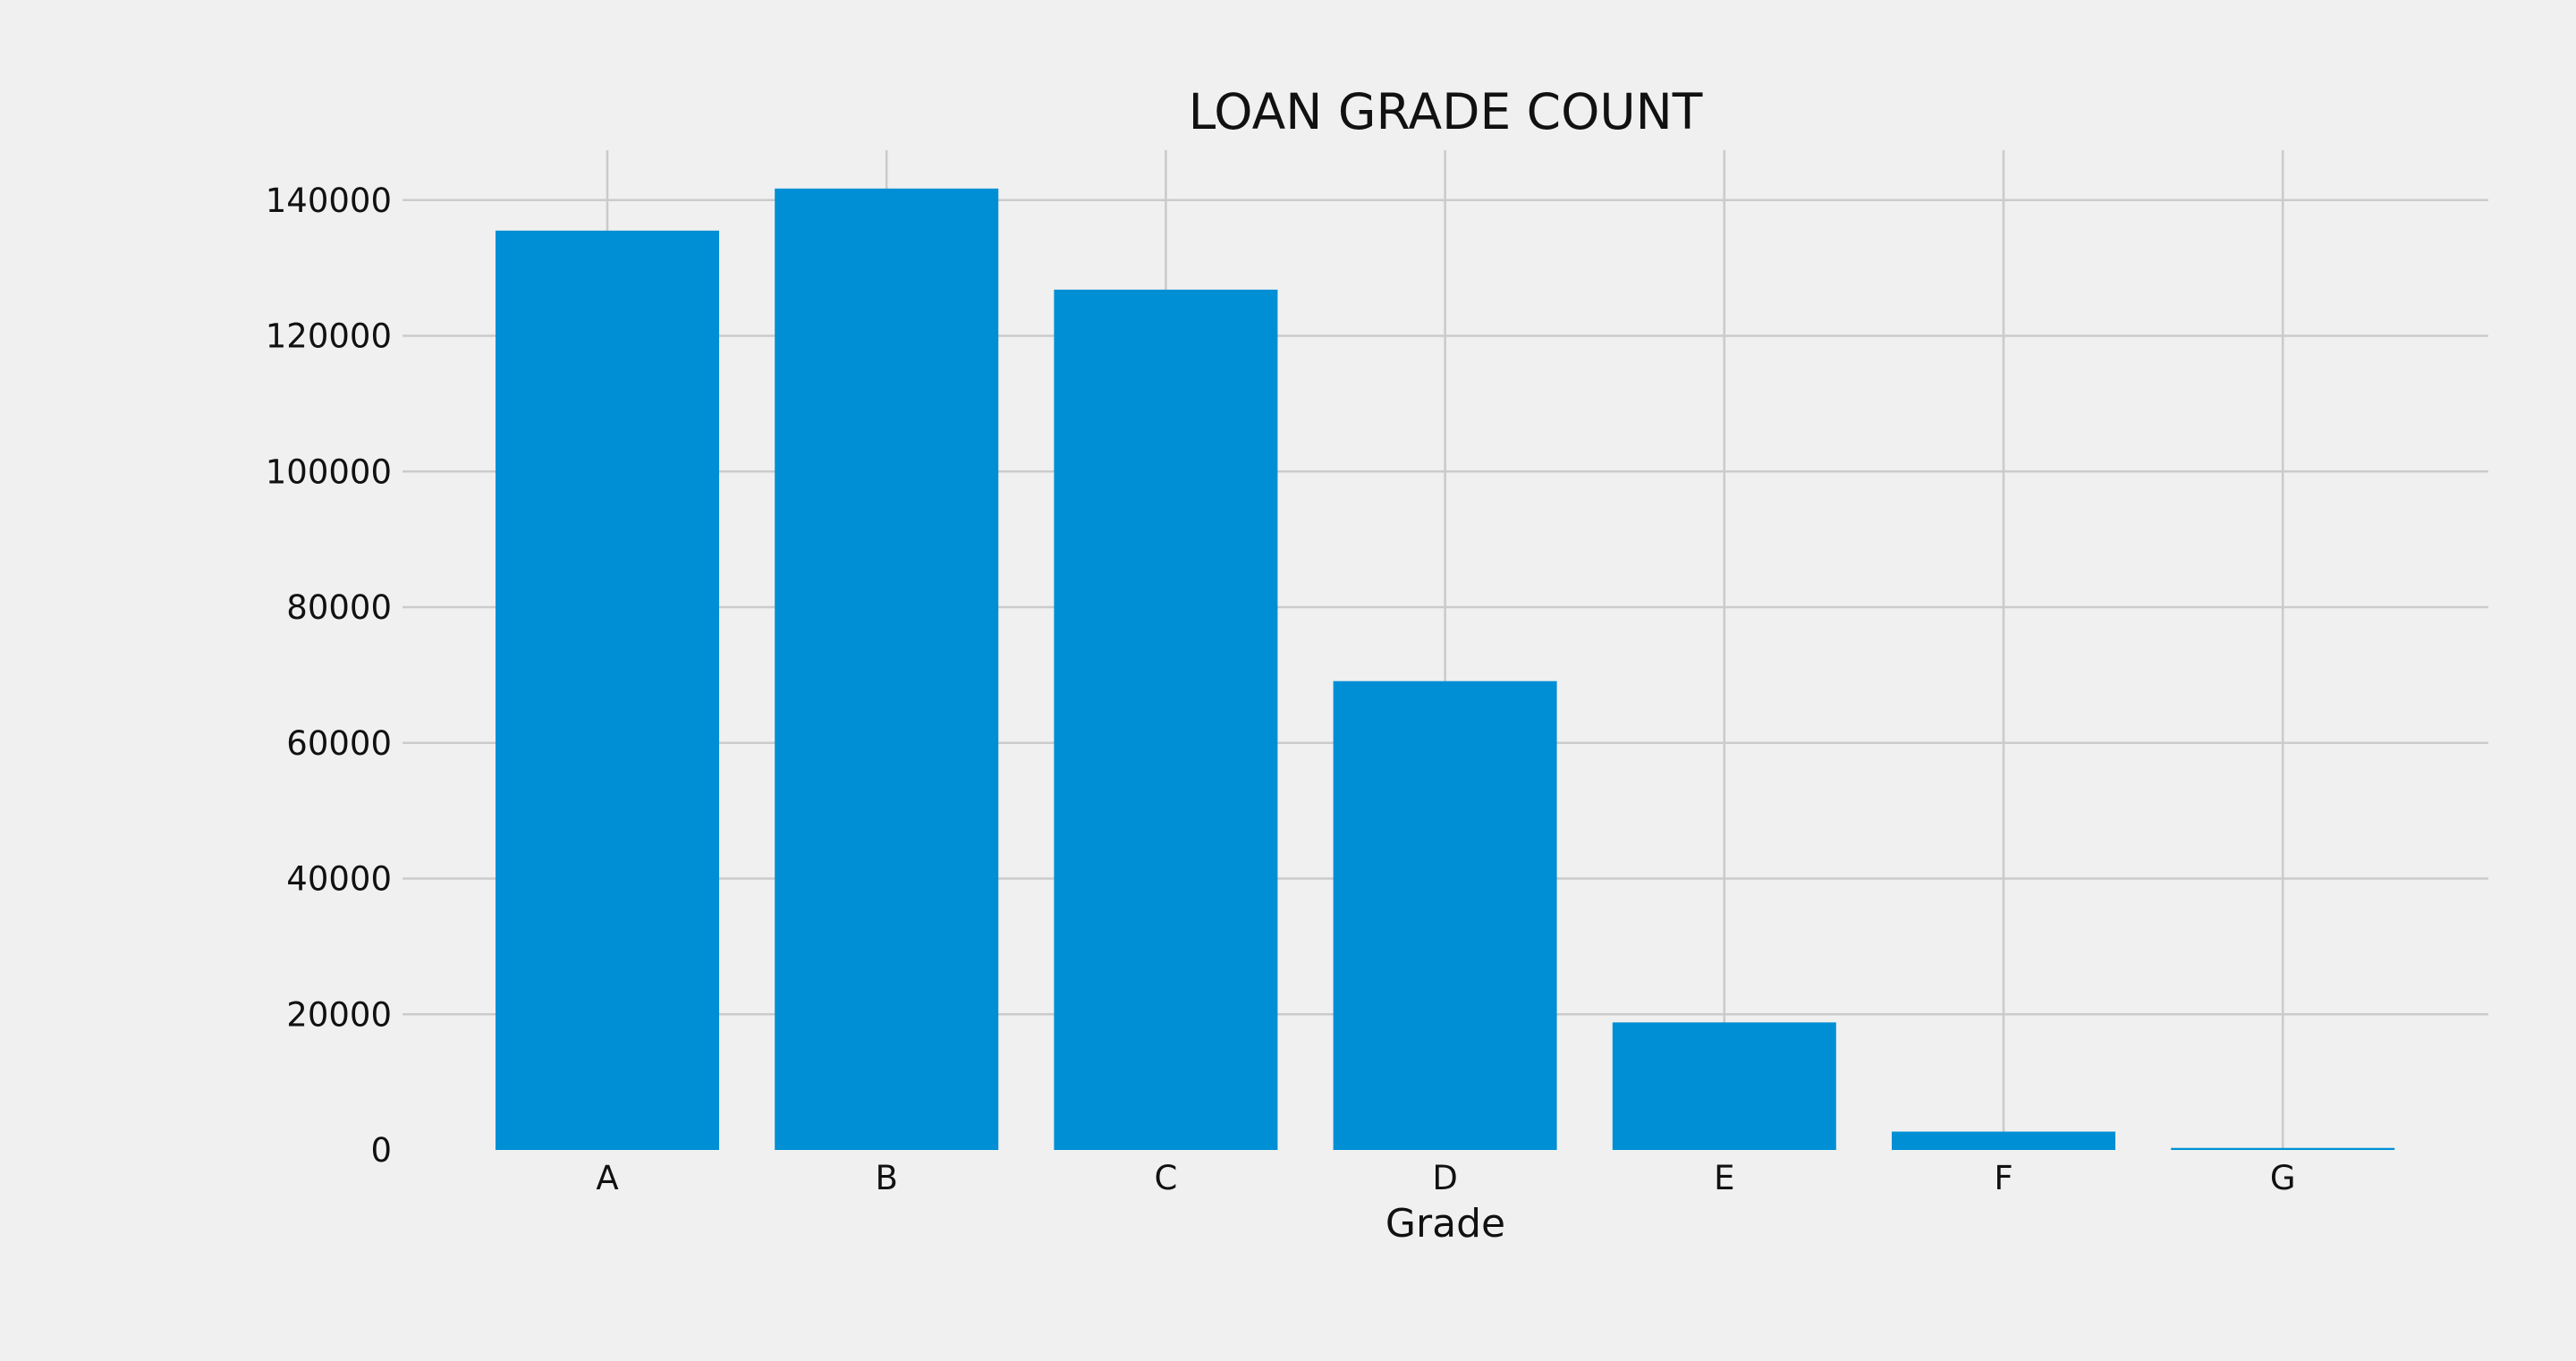 The height and width of the screenshot is (1361, 2576). What do you see at coordinates (329, 472) in the screenshot?
I see `y-tick-label: 100000` at bounding box center [329, 472].